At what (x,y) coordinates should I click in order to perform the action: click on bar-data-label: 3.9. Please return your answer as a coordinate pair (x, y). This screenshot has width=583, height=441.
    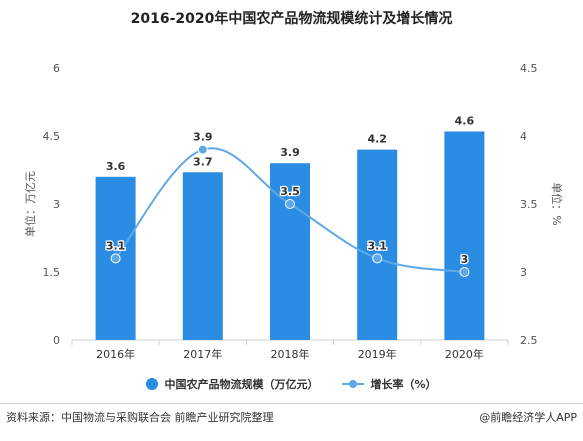
    Looking at the image, I should click on (290, 152).